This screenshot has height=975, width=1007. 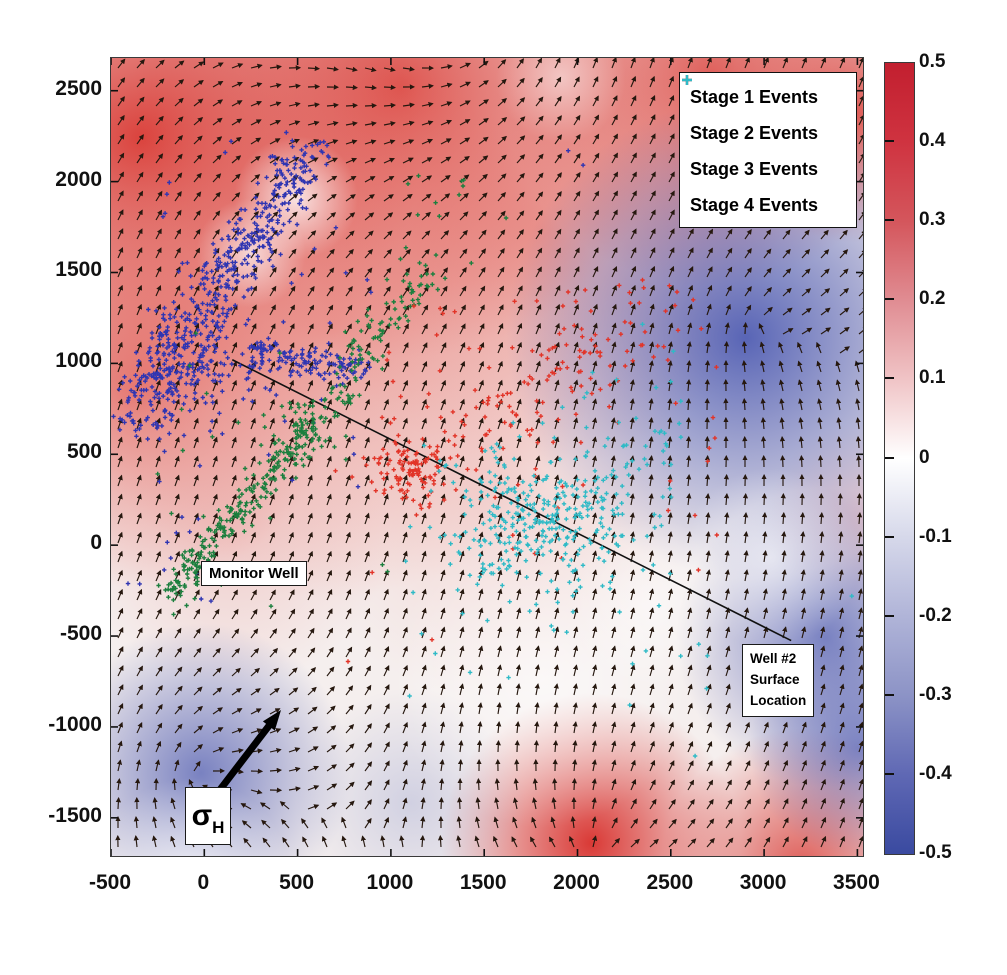 What do you see at coordinates (110, 882) in the screenshot?
I see `x-tick-label: -500` at bounding box center [110, 882].